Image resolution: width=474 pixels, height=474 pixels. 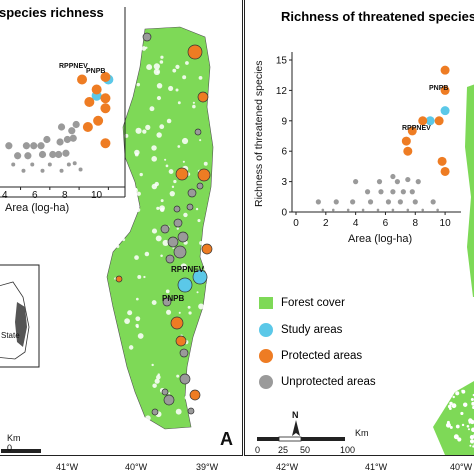 What do you see at coordinates (377, 16) in the screenshot?
I see `chart-b-title: Richness of threatened species` at bounding box center [377, 16].